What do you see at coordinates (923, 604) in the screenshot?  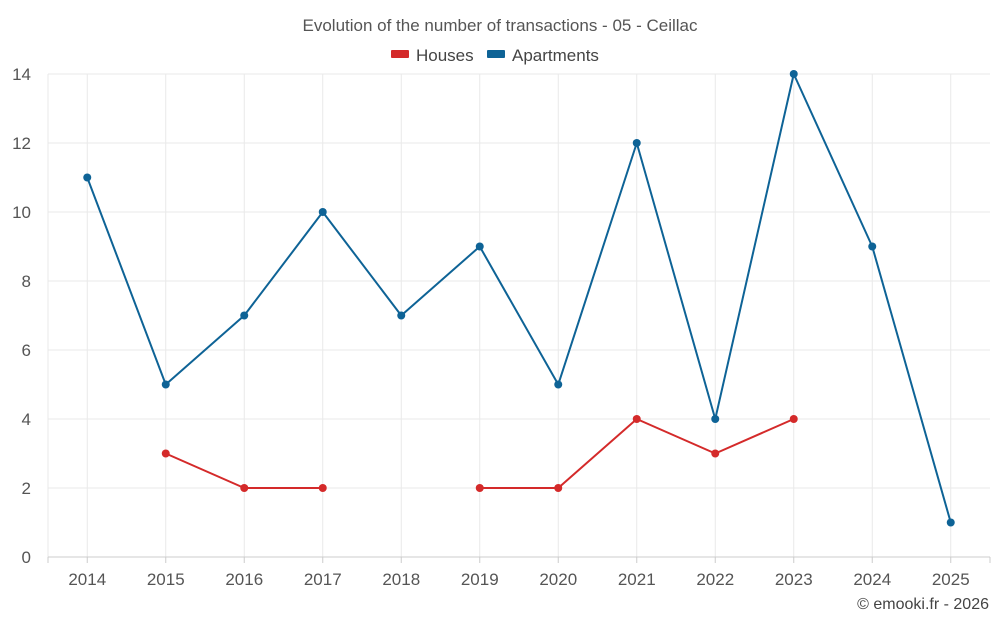 I see `credit-text: © emooki.fr - 2026` at bounding box center [923, 604].